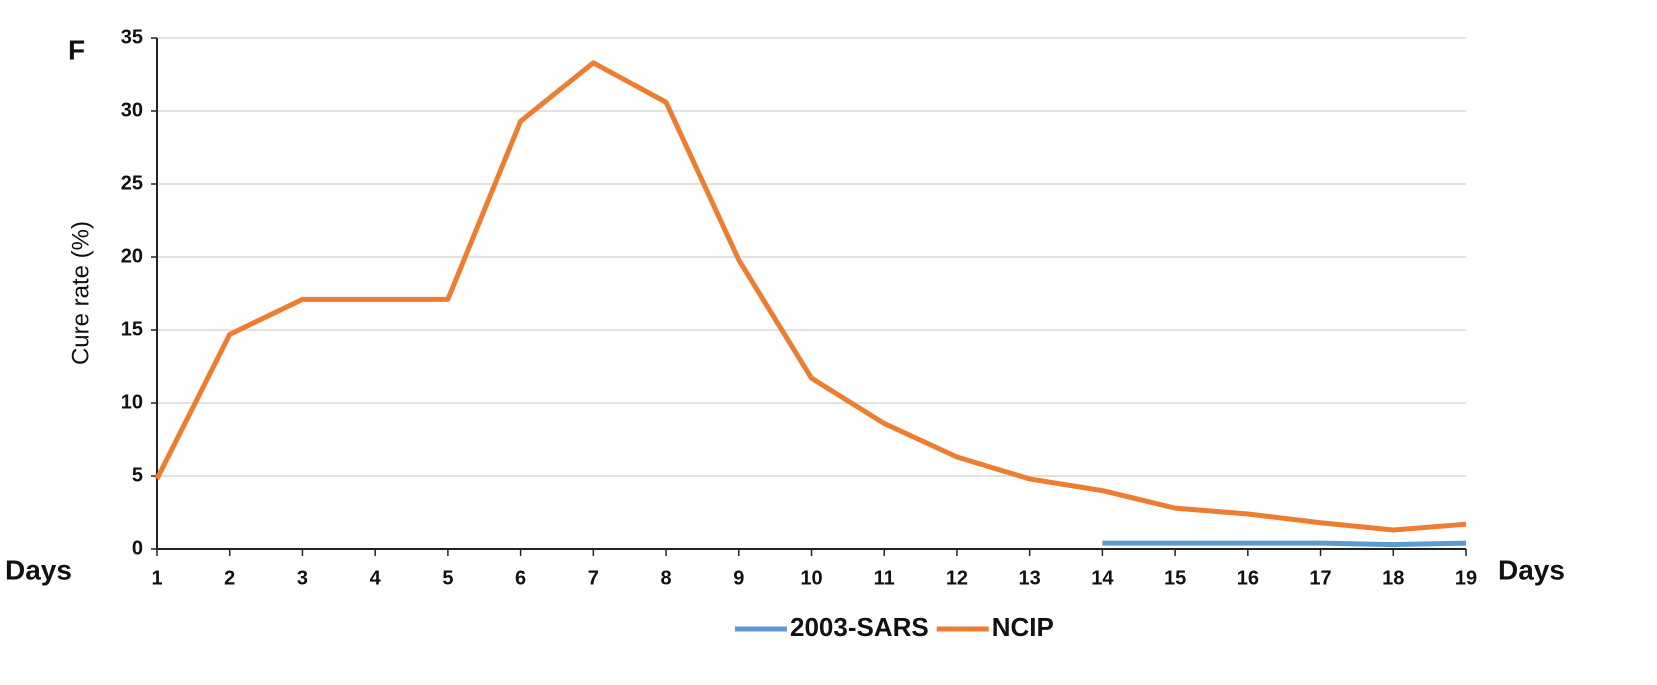  What do you see at coordinates (1320, 578) in the screenshot?
I see `x-tick-label: 17` at bounding box center [1320, 578].